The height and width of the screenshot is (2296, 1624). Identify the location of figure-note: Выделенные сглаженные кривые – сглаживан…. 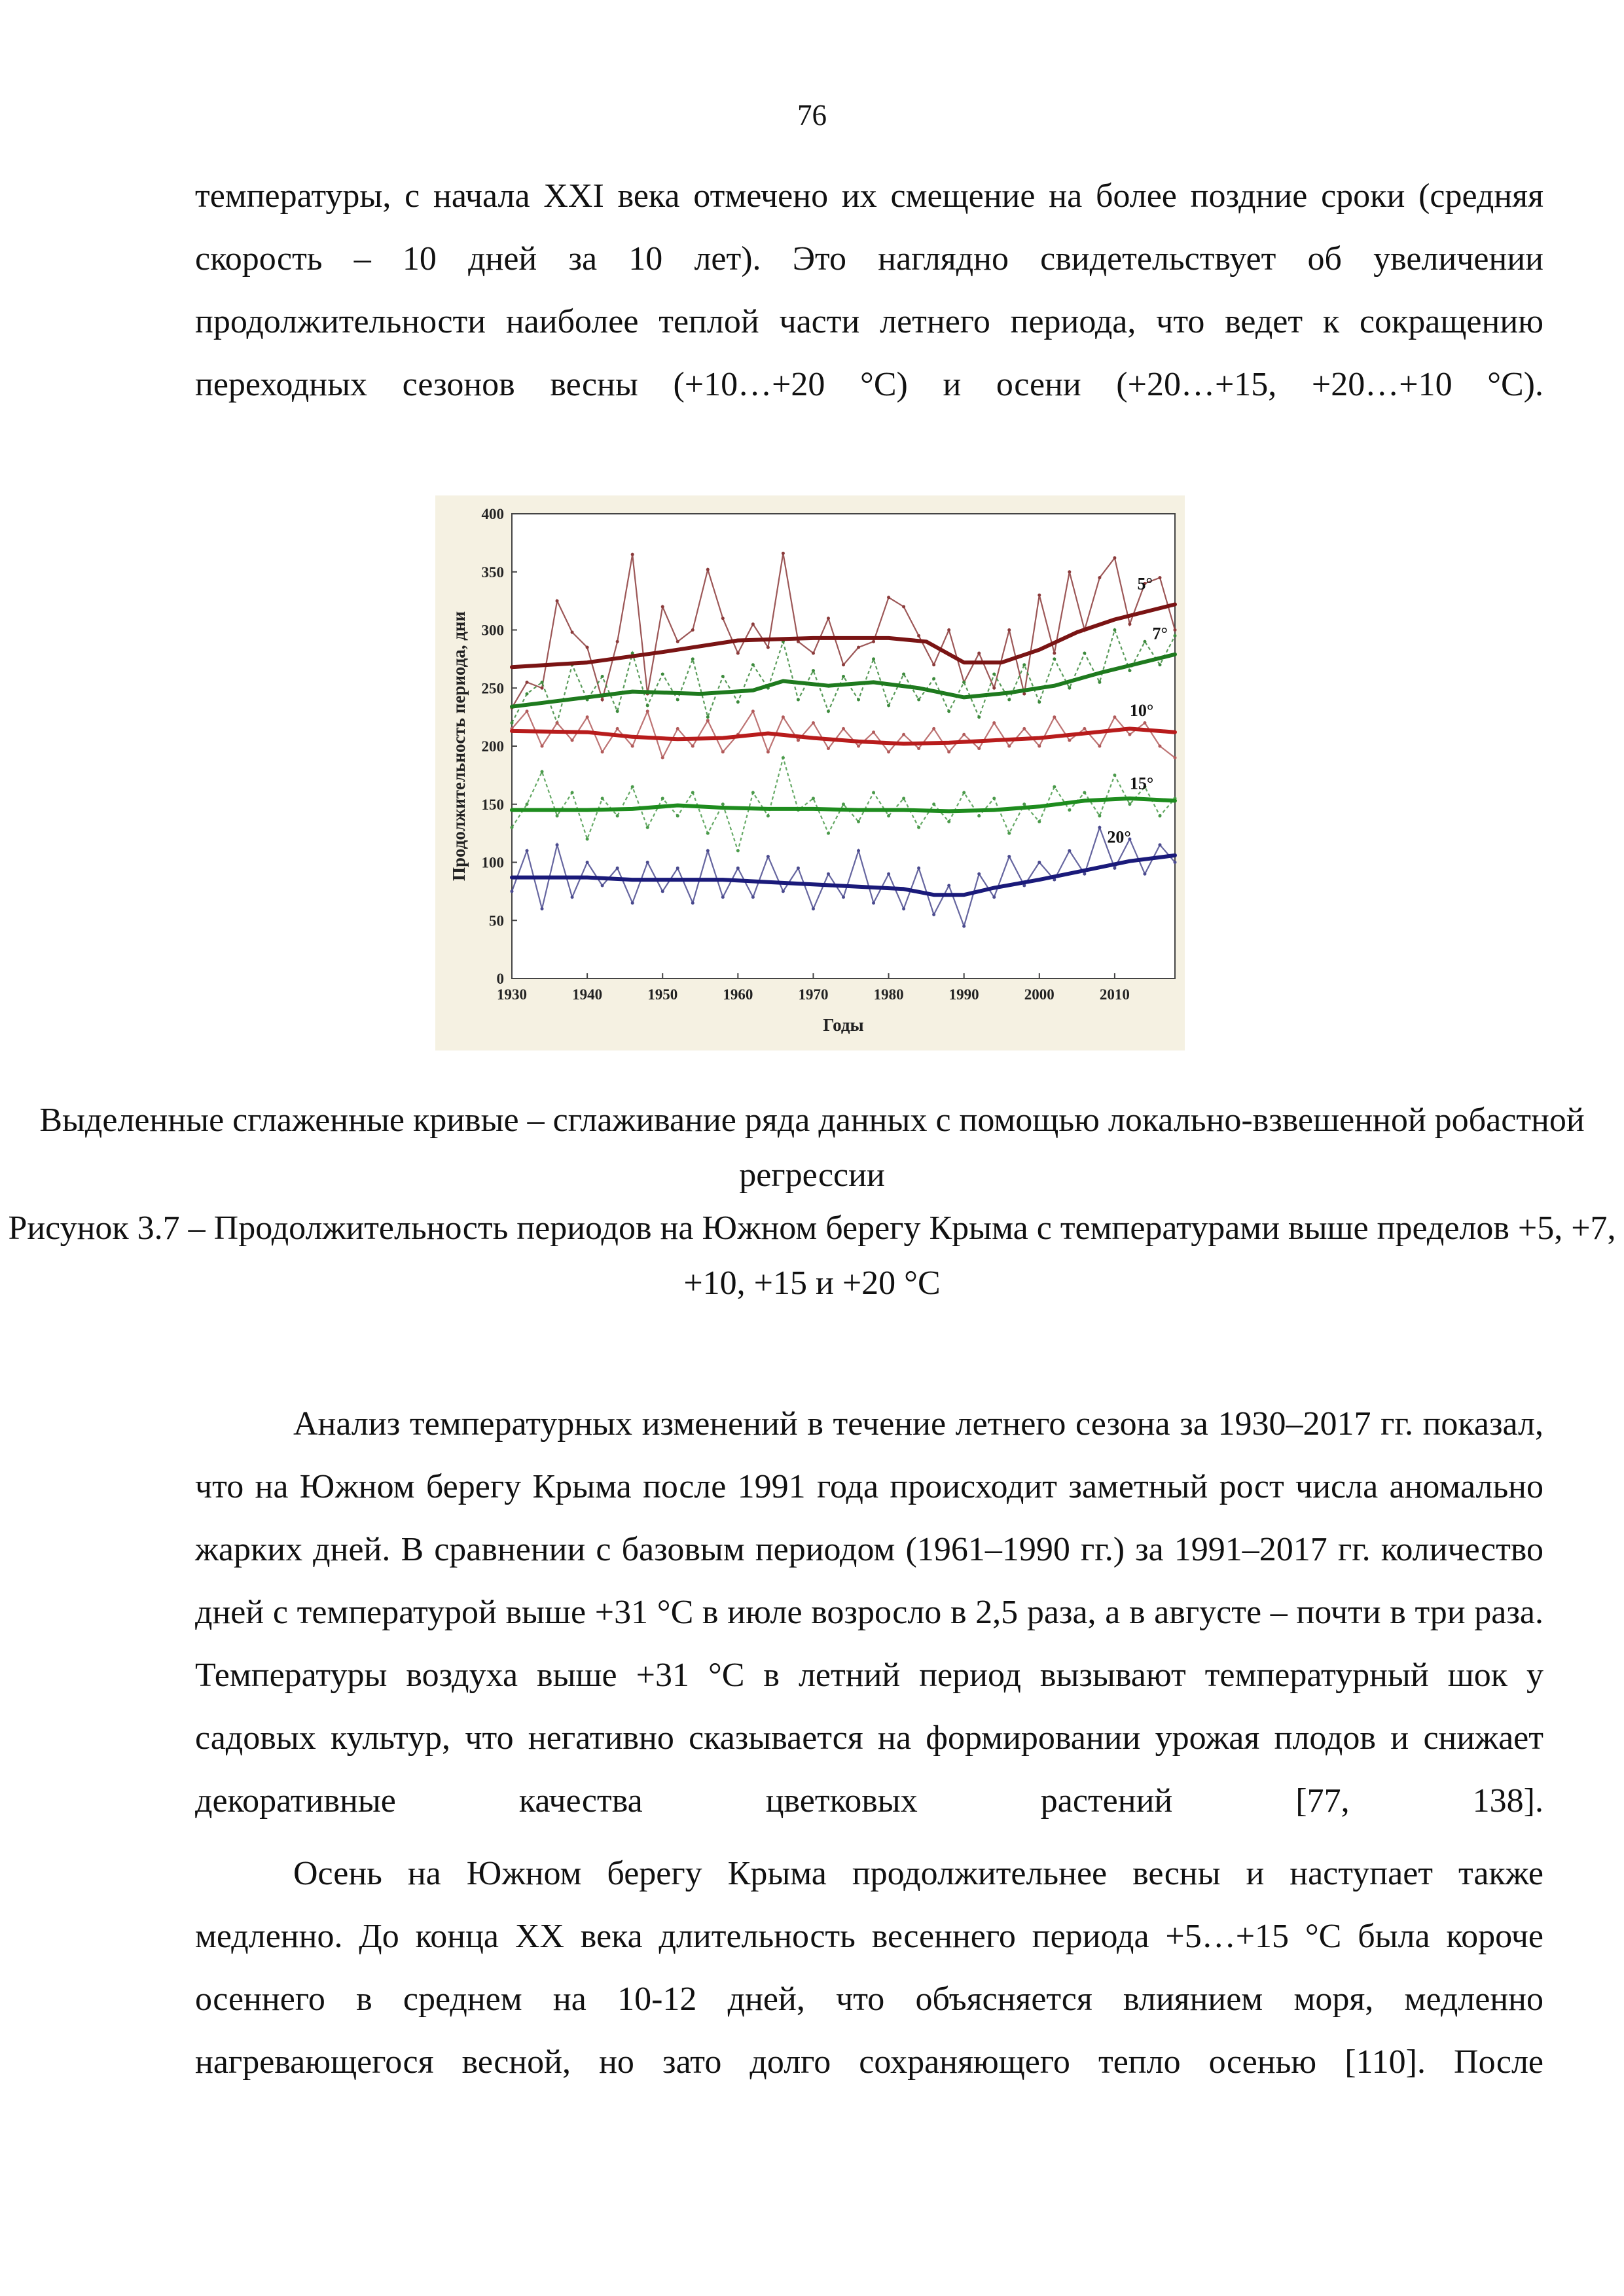
(812, 1148).